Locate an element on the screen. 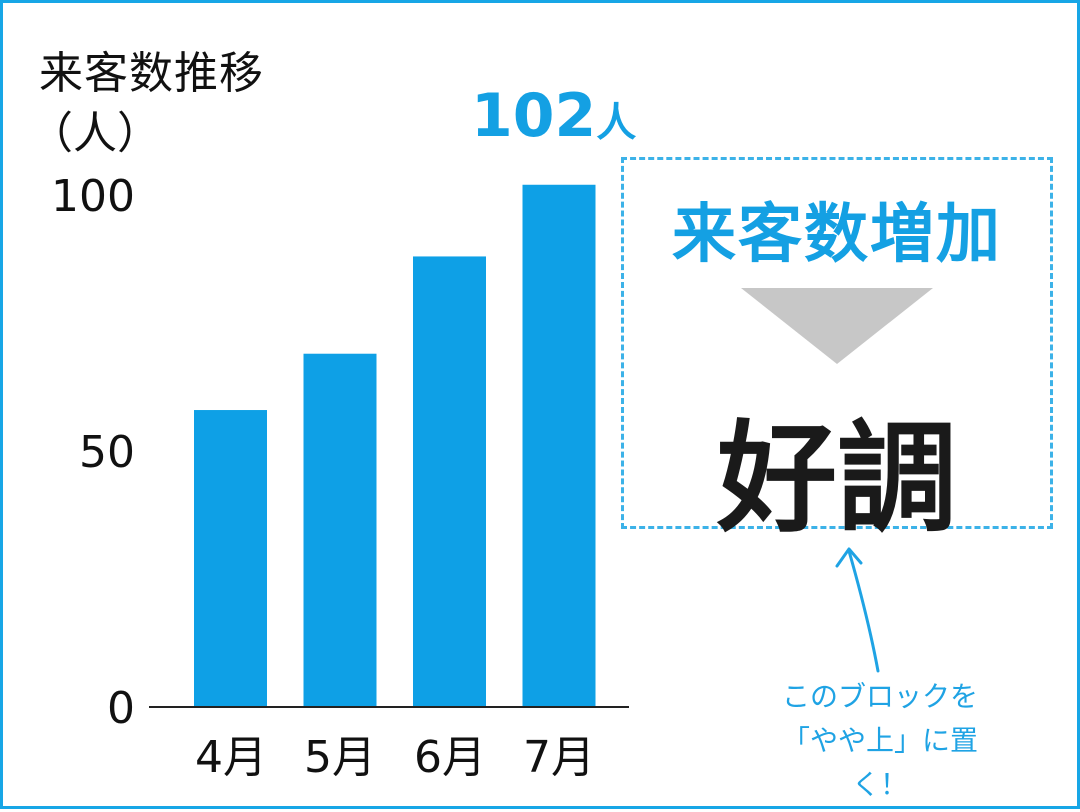 This screenshot has width=1080, height=812. y-tick-label-100: 100 is located at coordinates (93, 196).